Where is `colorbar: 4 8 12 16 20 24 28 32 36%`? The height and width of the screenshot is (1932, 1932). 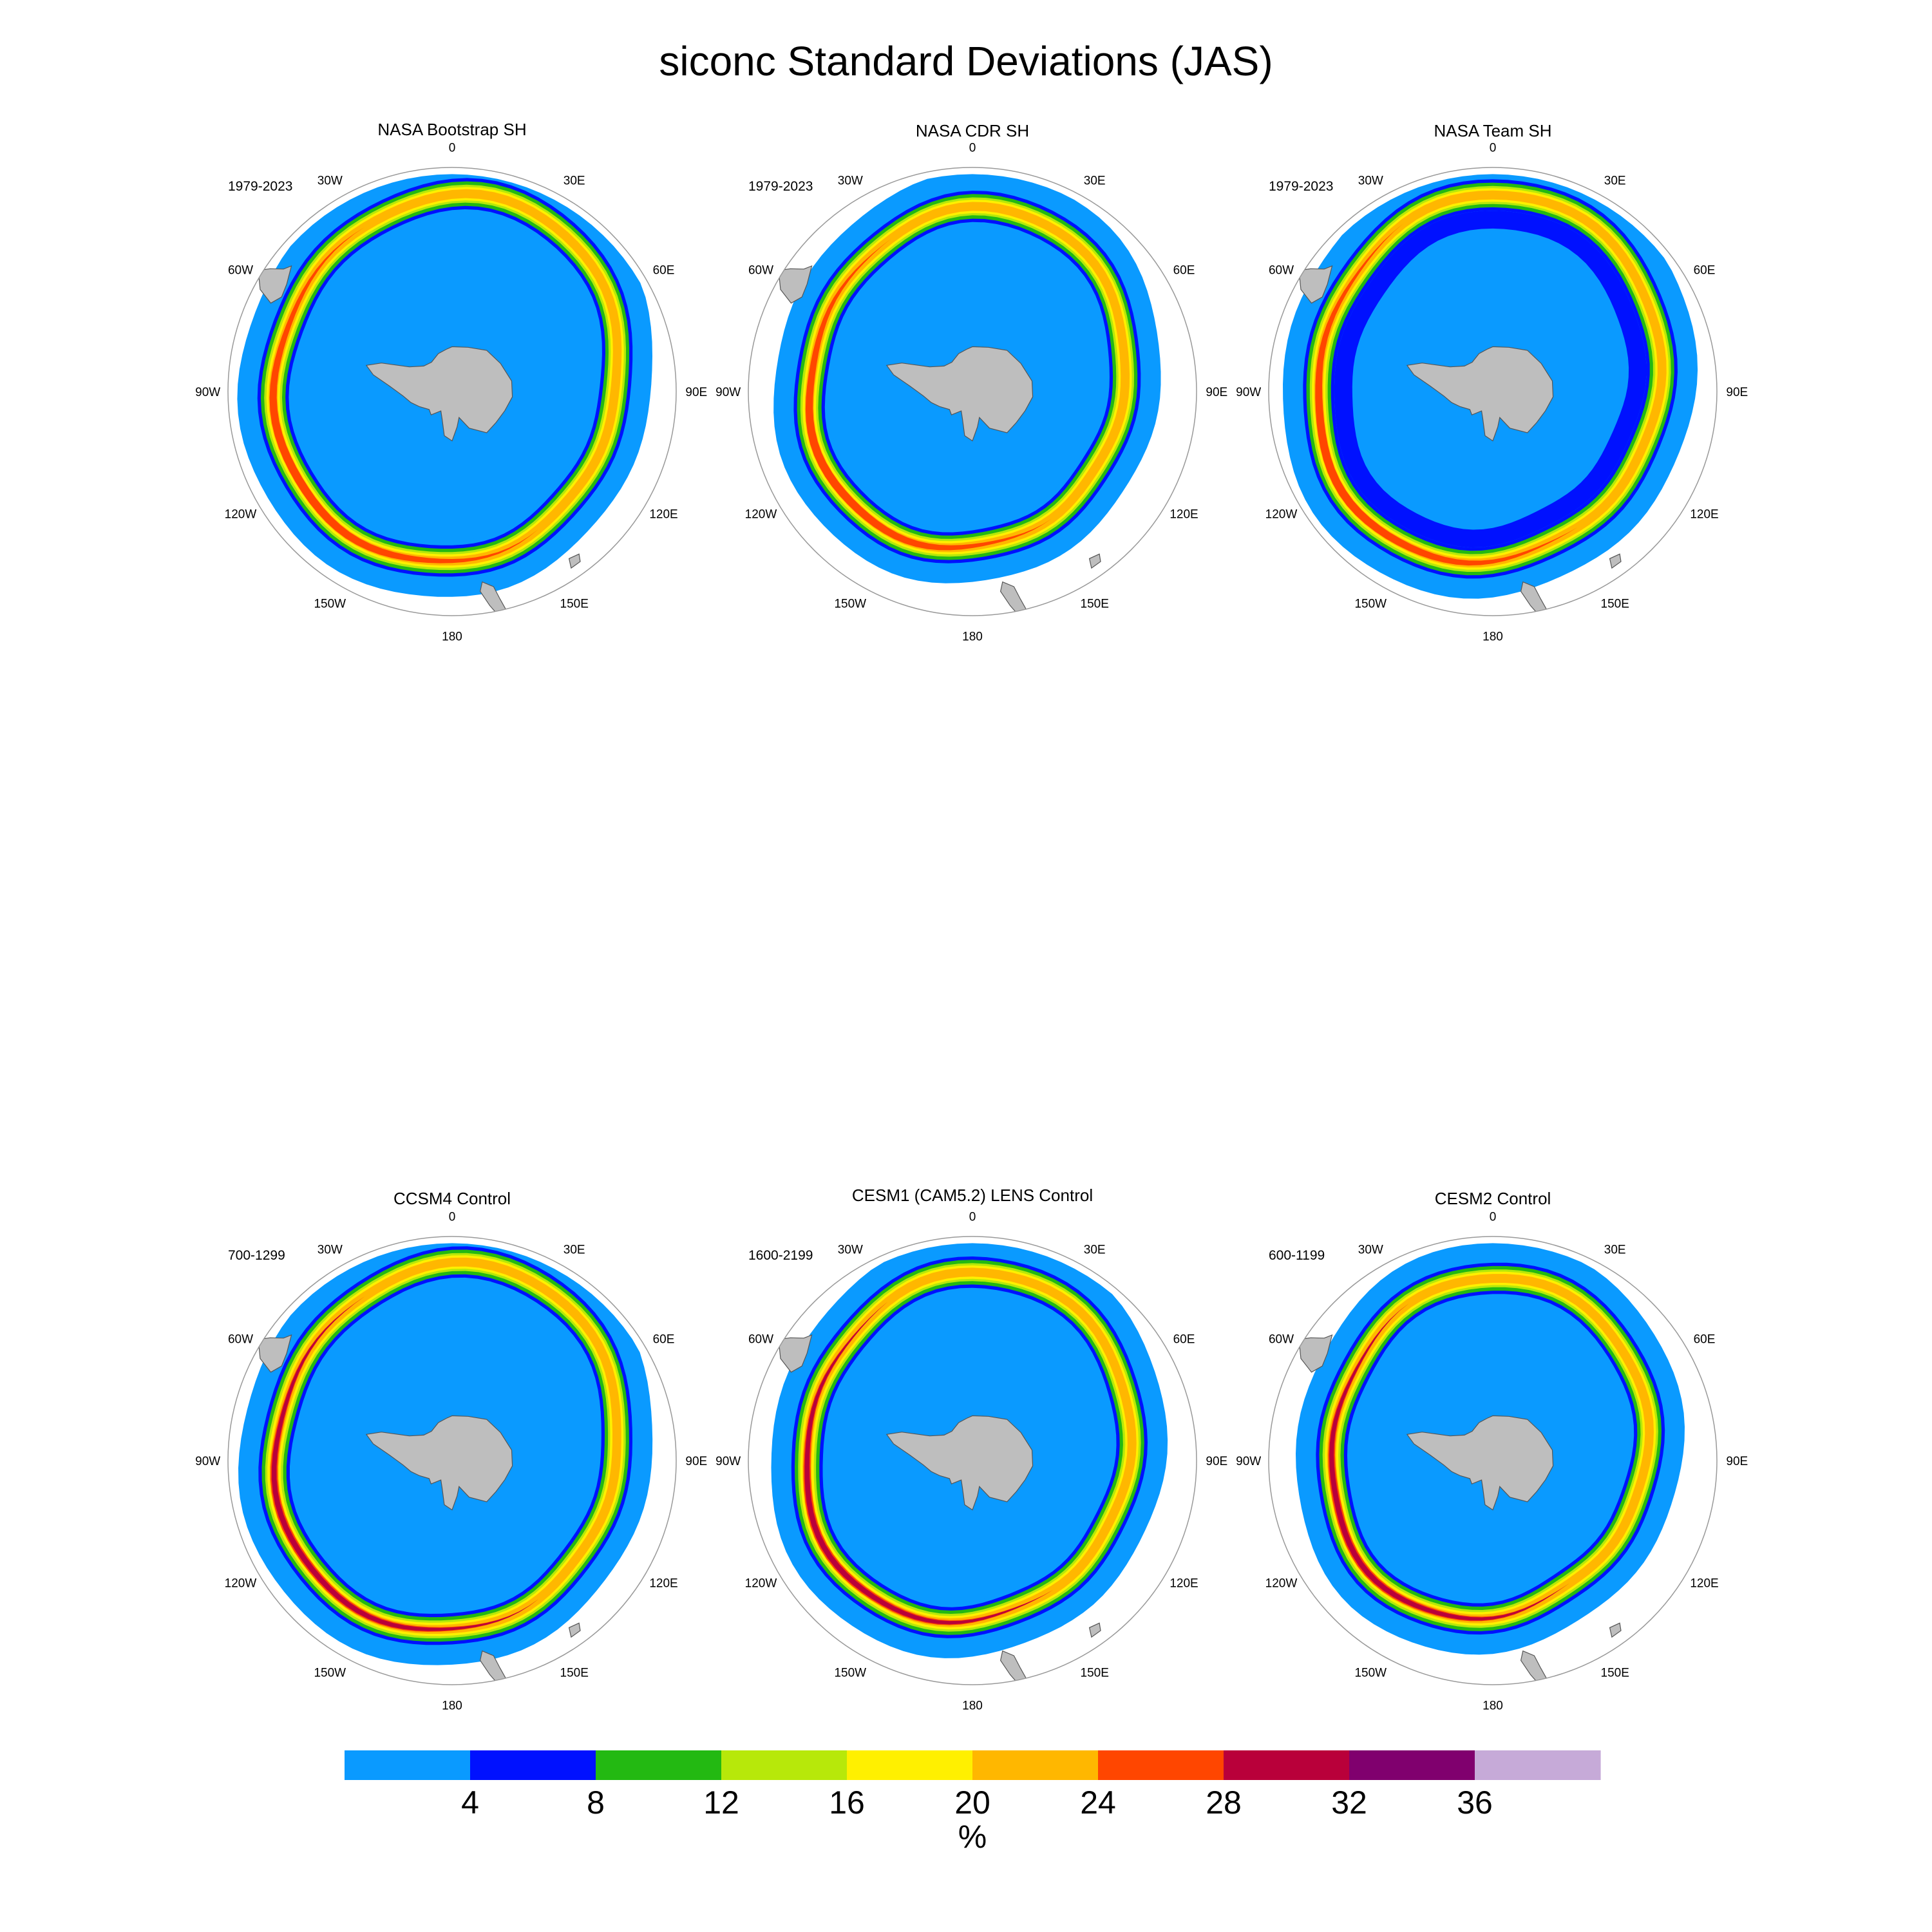
colorbar: 4 8 12 16 20 24 28 32 36% is located at coordinates (973, 1803).